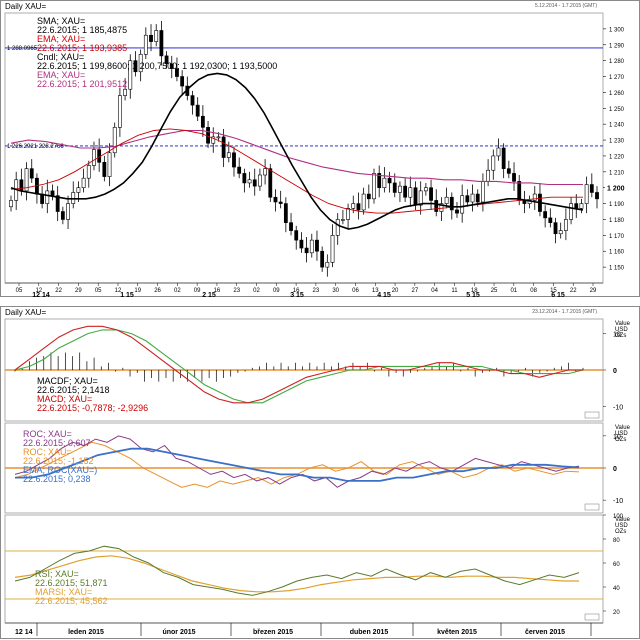 Image resolution: width=640 pixels, height=640 pixels. I want to click on x-day-label: 22, so click(58, 291).